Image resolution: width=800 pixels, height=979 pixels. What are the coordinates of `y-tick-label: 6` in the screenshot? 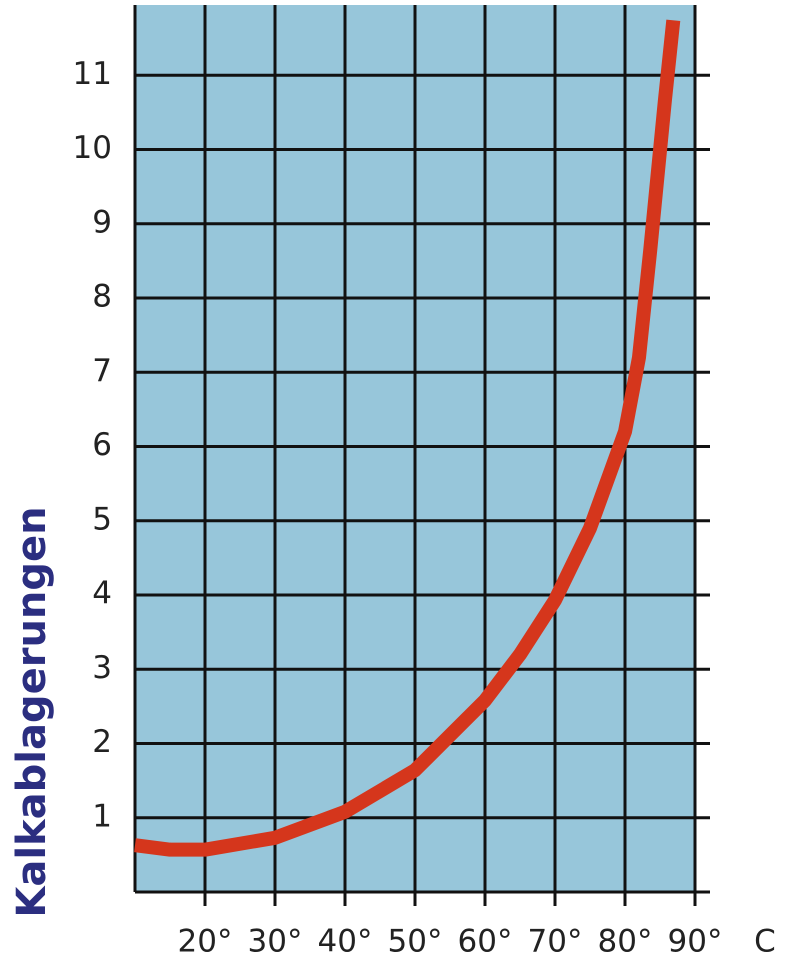 It's located at (102, 445).